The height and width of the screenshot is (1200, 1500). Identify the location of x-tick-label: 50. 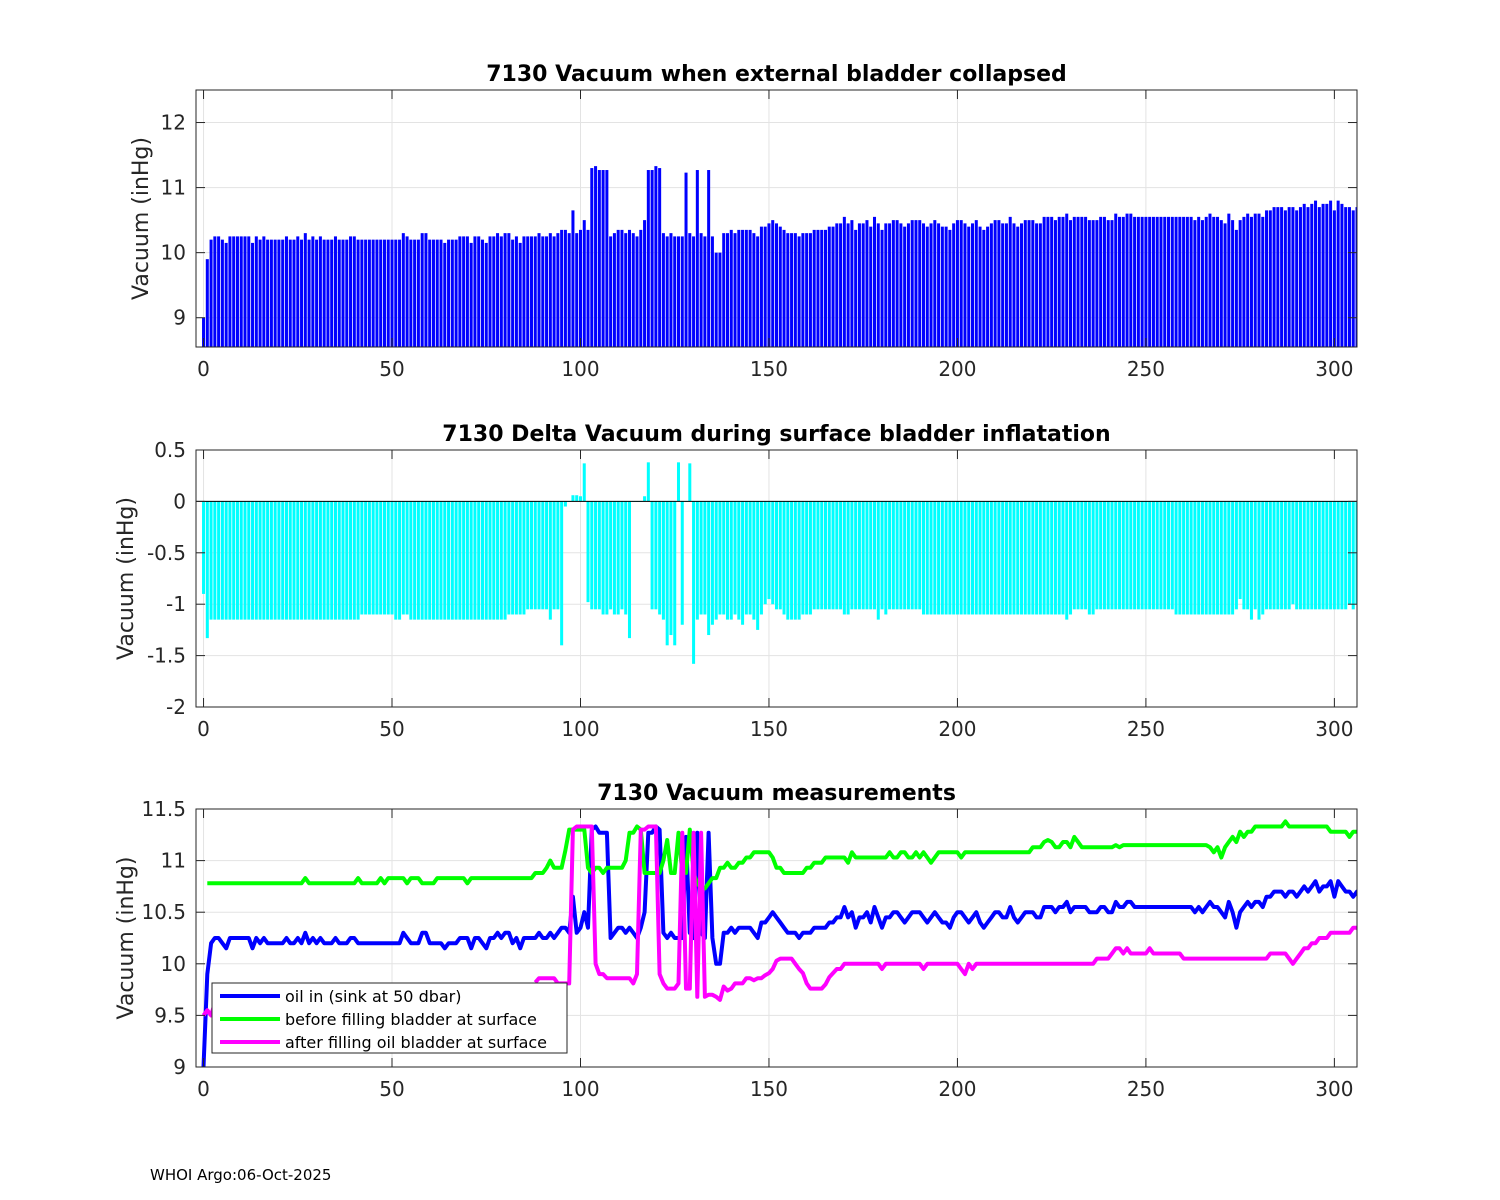
(391, 729).